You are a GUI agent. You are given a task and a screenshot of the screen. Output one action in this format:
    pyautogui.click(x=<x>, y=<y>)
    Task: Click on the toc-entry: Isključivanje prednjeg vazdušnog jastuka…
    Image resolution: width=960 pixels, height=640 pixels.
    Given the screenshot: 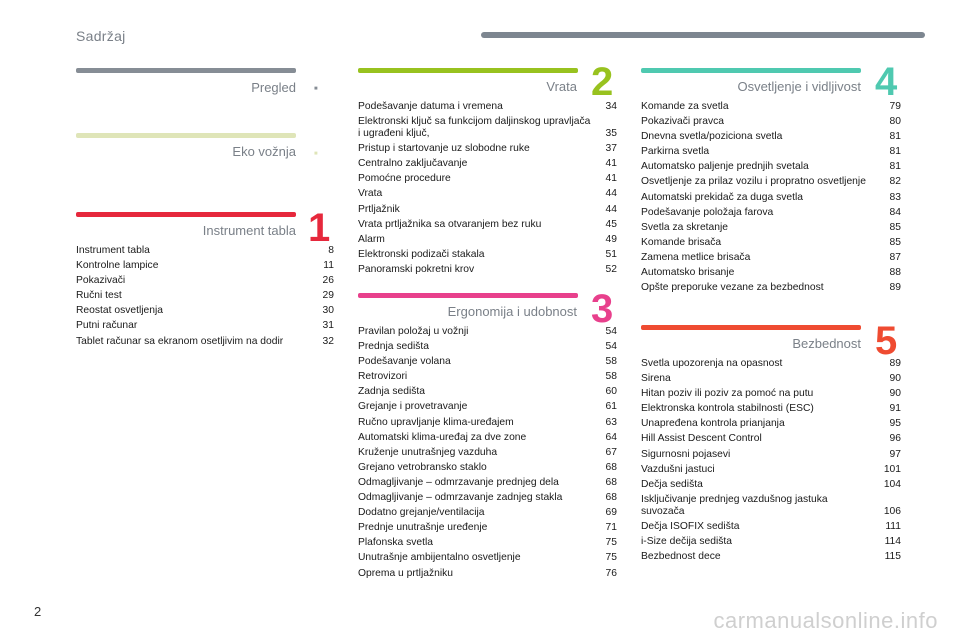 What is the action you would take?
    pyautogui.click(x=771, y=506)
    